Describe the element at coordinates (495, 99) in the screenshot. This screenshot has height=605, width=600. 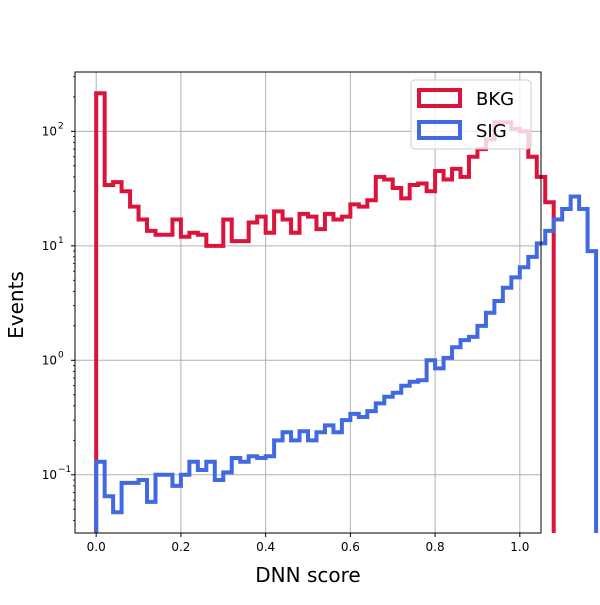
I see `legend-label-bkg: BKG` at that location.